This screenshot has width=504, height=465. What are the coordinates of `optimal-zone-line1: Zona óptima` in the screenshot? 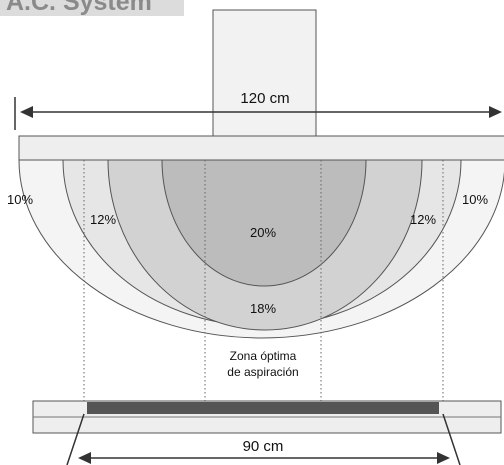 It's located at (263, 356).